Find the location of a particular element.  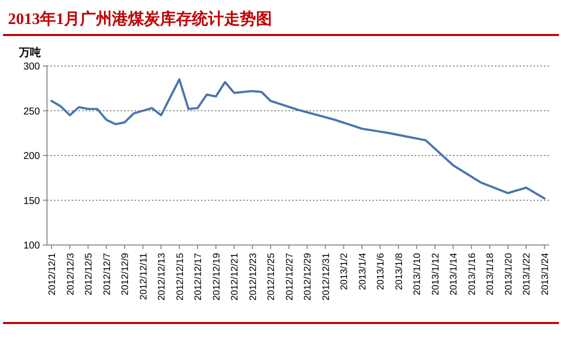

y-tick-label: 300 is located at coordinates (31, 67).